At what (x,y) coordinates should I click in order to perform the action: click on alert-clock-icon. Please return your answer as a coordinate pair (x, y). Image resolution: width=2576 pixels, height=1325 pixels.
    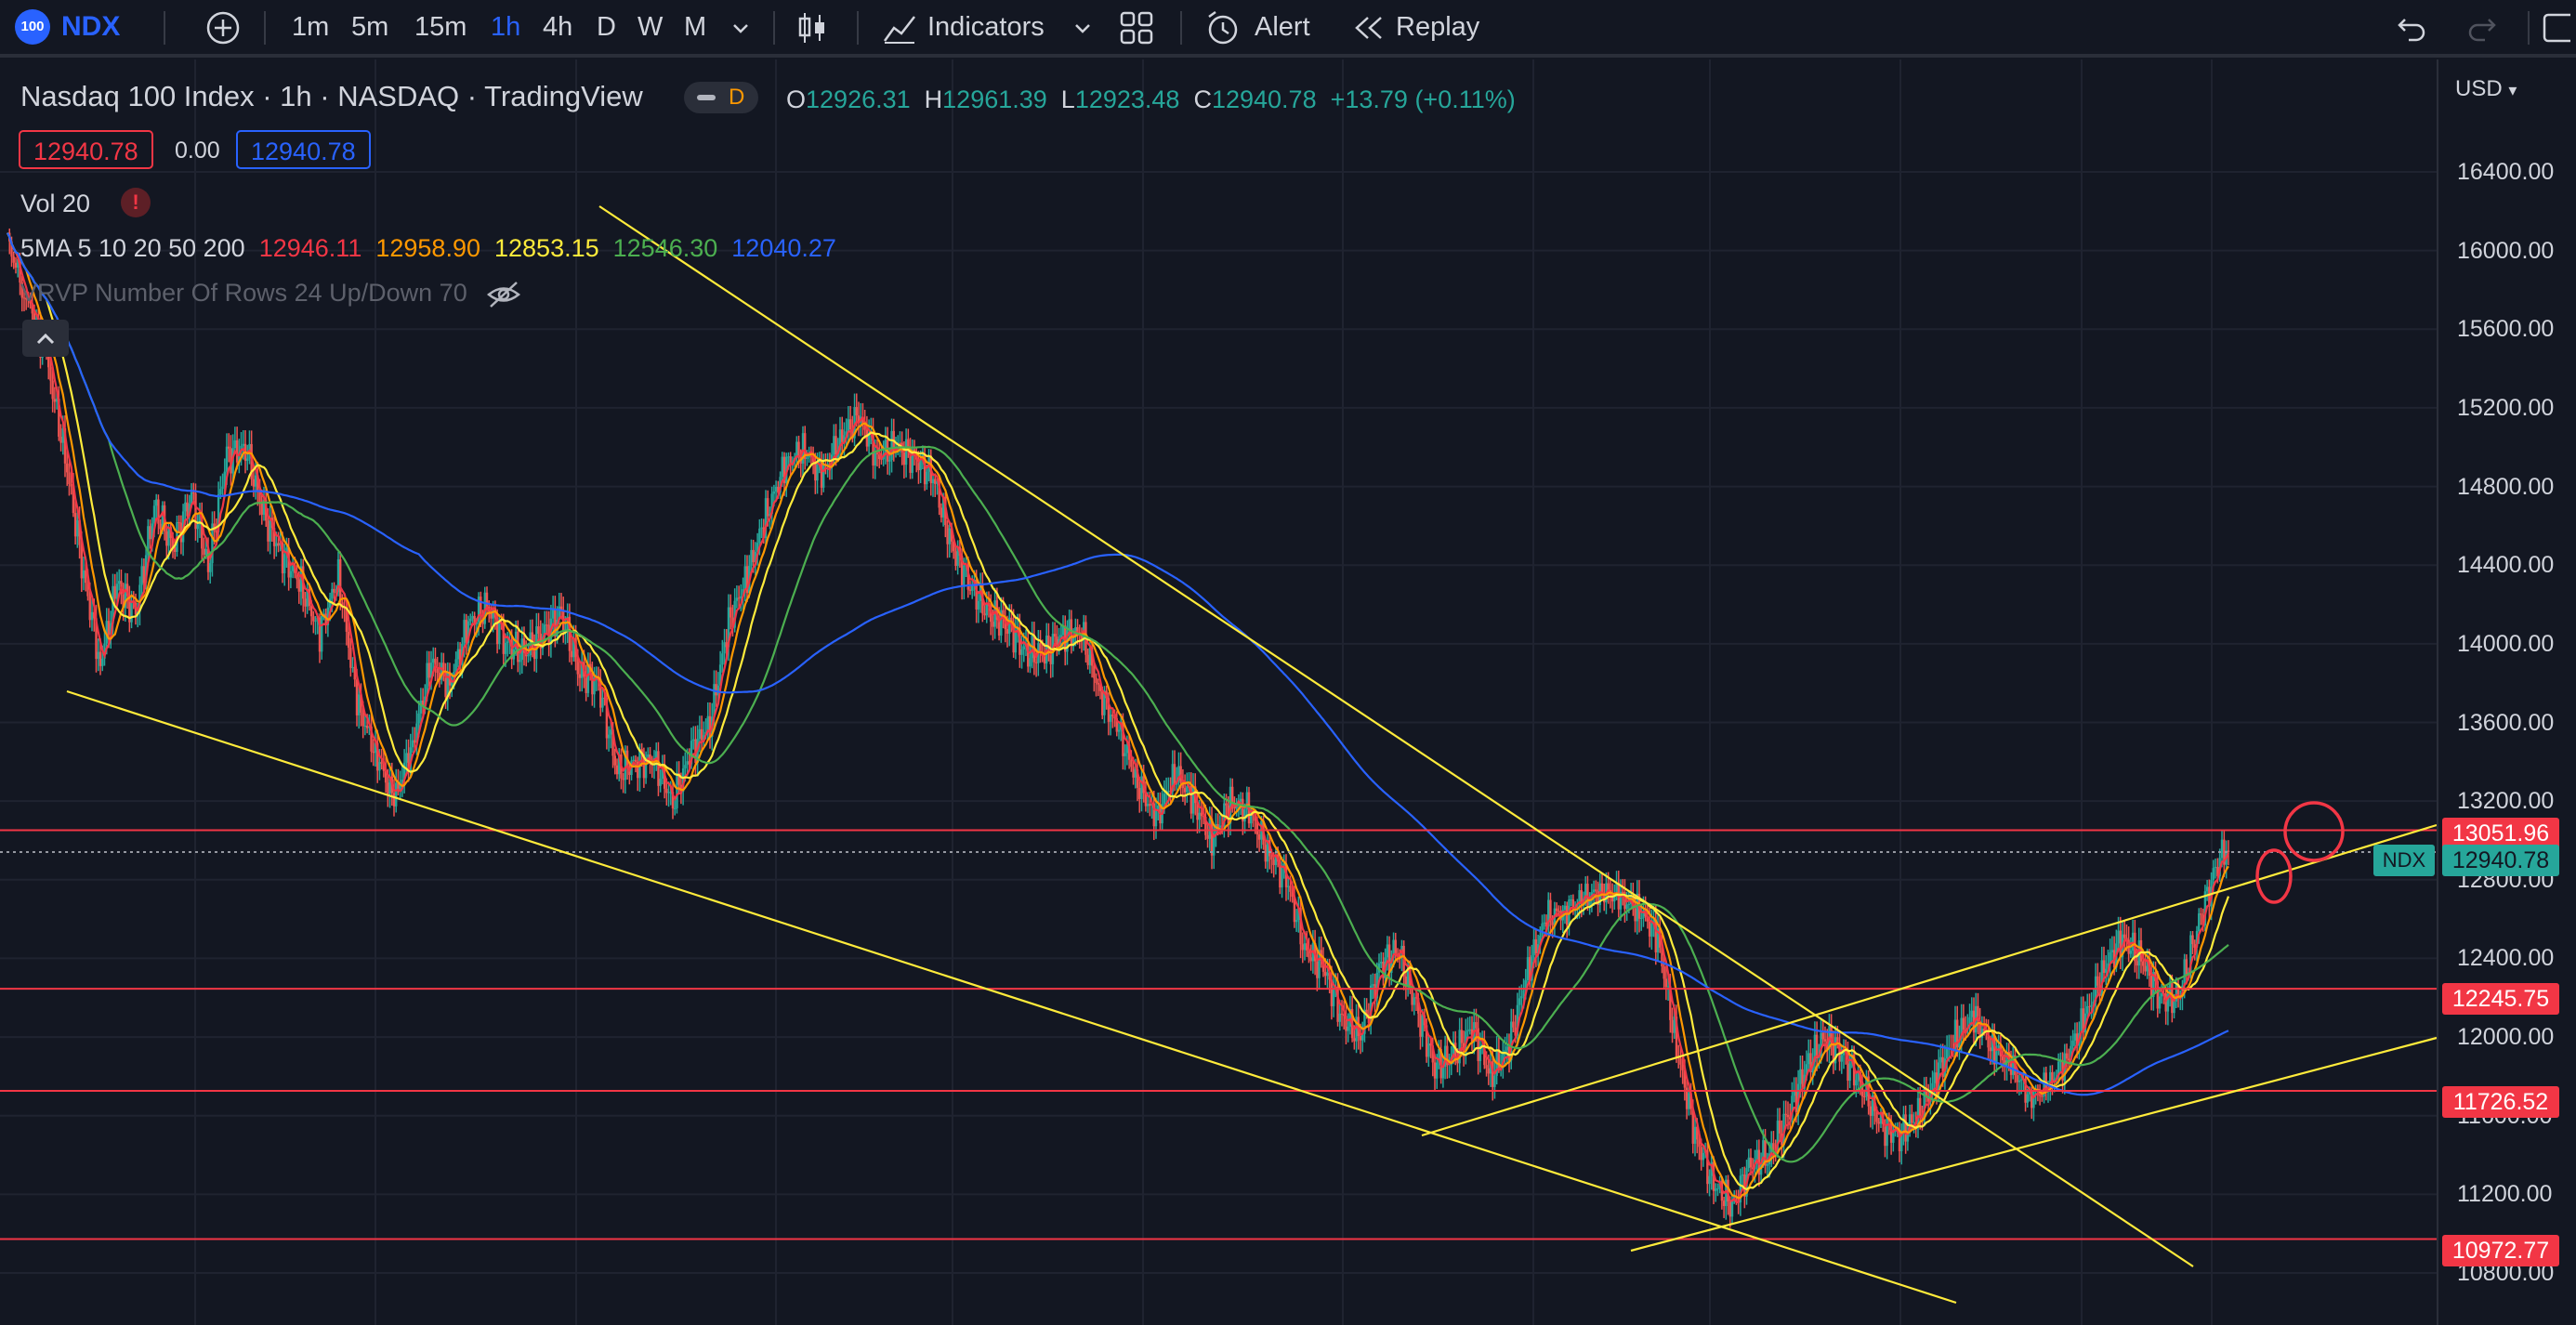
    Looking at the image, I should click on (1223, 27).